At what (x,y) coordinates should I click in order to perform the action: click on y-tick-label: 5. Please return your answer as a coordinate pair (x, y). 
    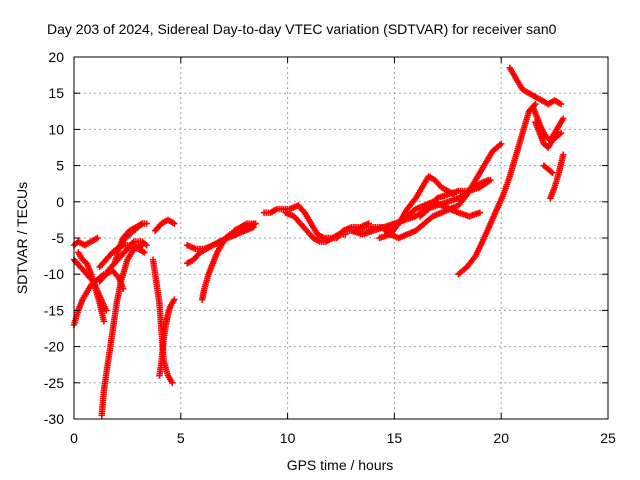
    Looking at the image, I should click on (60, 166).